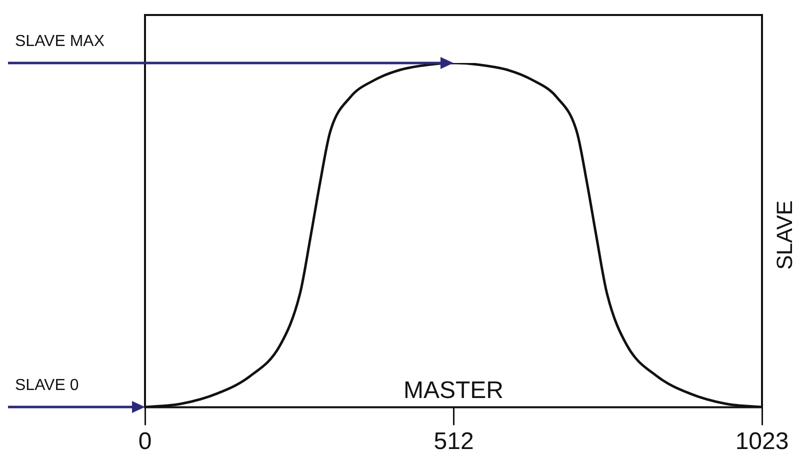  What do you see at coordinates (762, 442) in the screenshot?
I see `x-tick-label: 1023` at bounding box center [762, 442].